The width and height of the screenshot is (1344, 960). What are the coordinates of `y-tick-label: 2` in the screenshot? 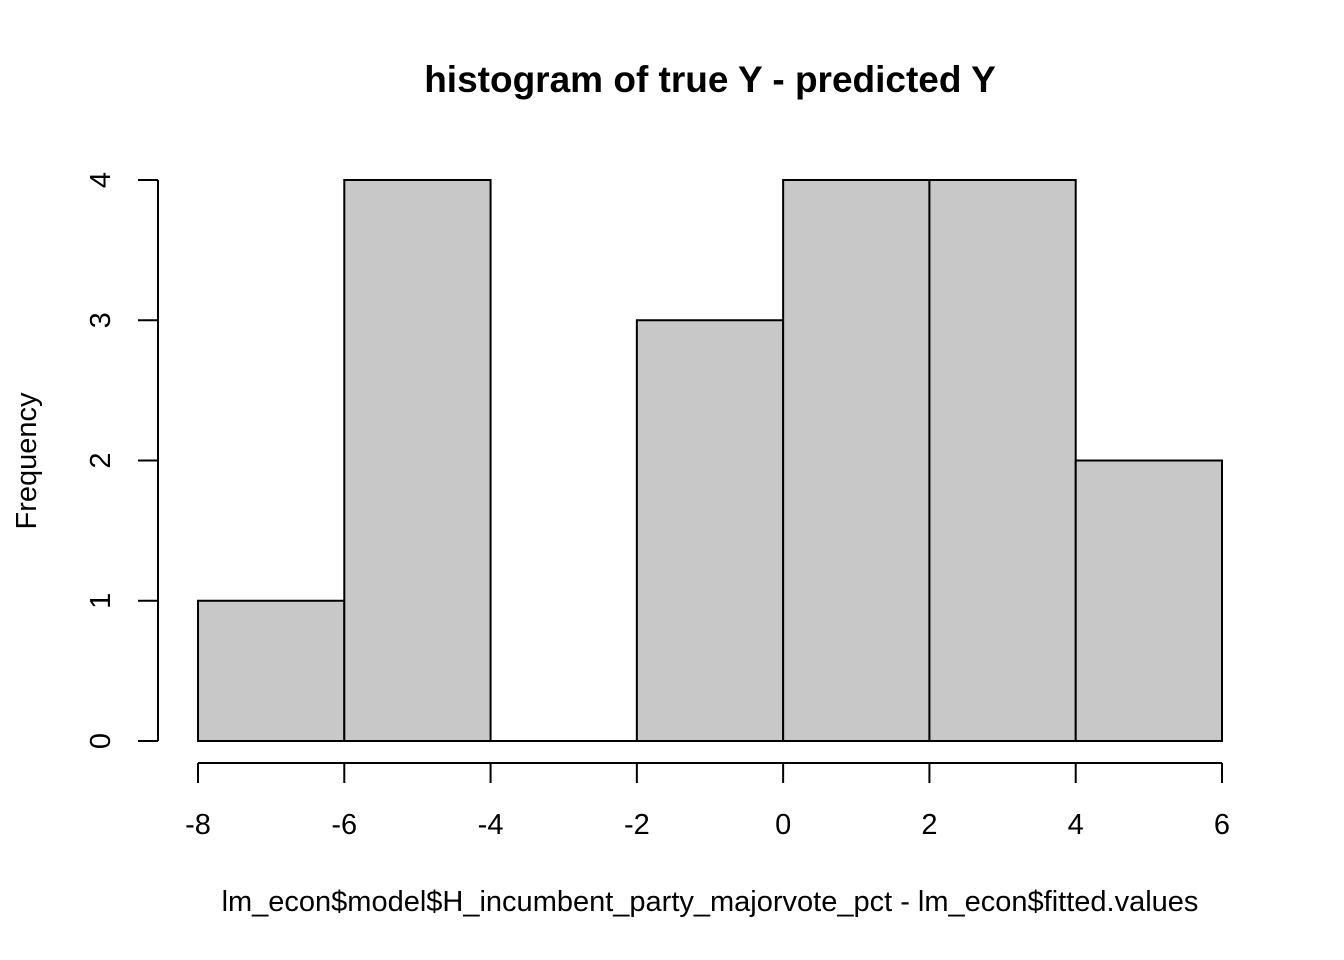 It's located at (101, 460).